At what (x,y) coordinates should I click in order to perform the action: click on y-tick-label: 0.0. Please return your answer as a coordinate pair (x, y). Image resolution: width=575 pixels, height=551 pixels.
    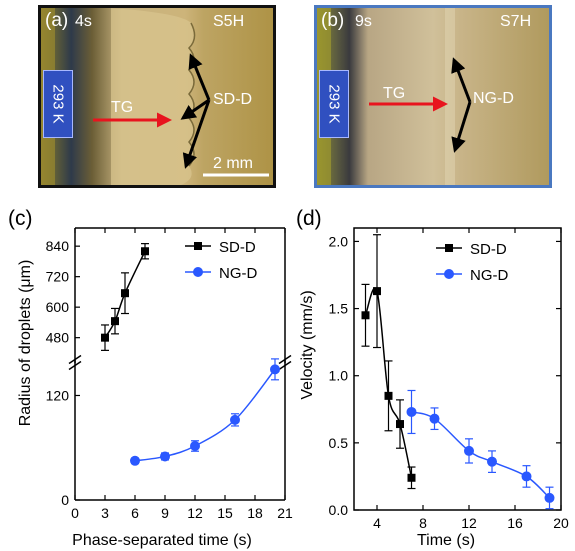
    Looking at the image, I should click on (339, 510).